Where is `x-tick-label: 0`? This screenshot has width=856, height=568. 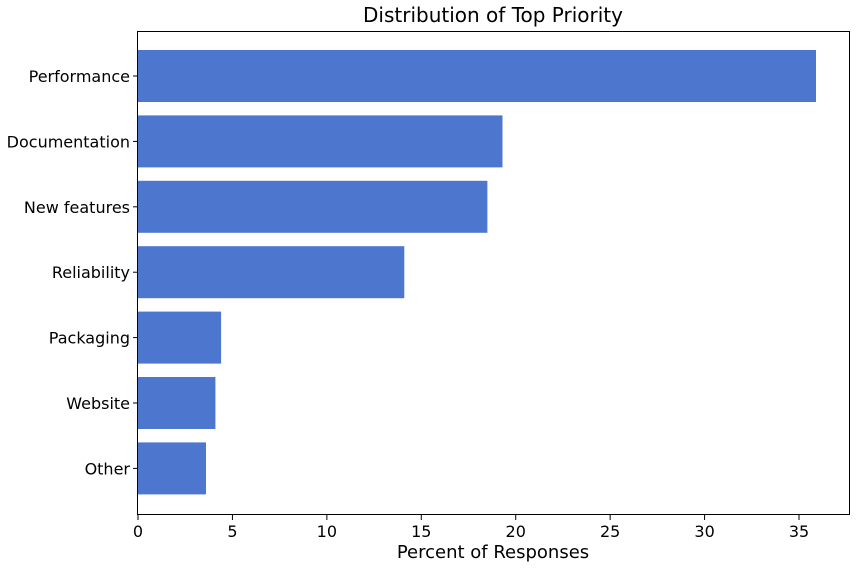
x-tick-label: 0 is located at coordinates (138, 531).